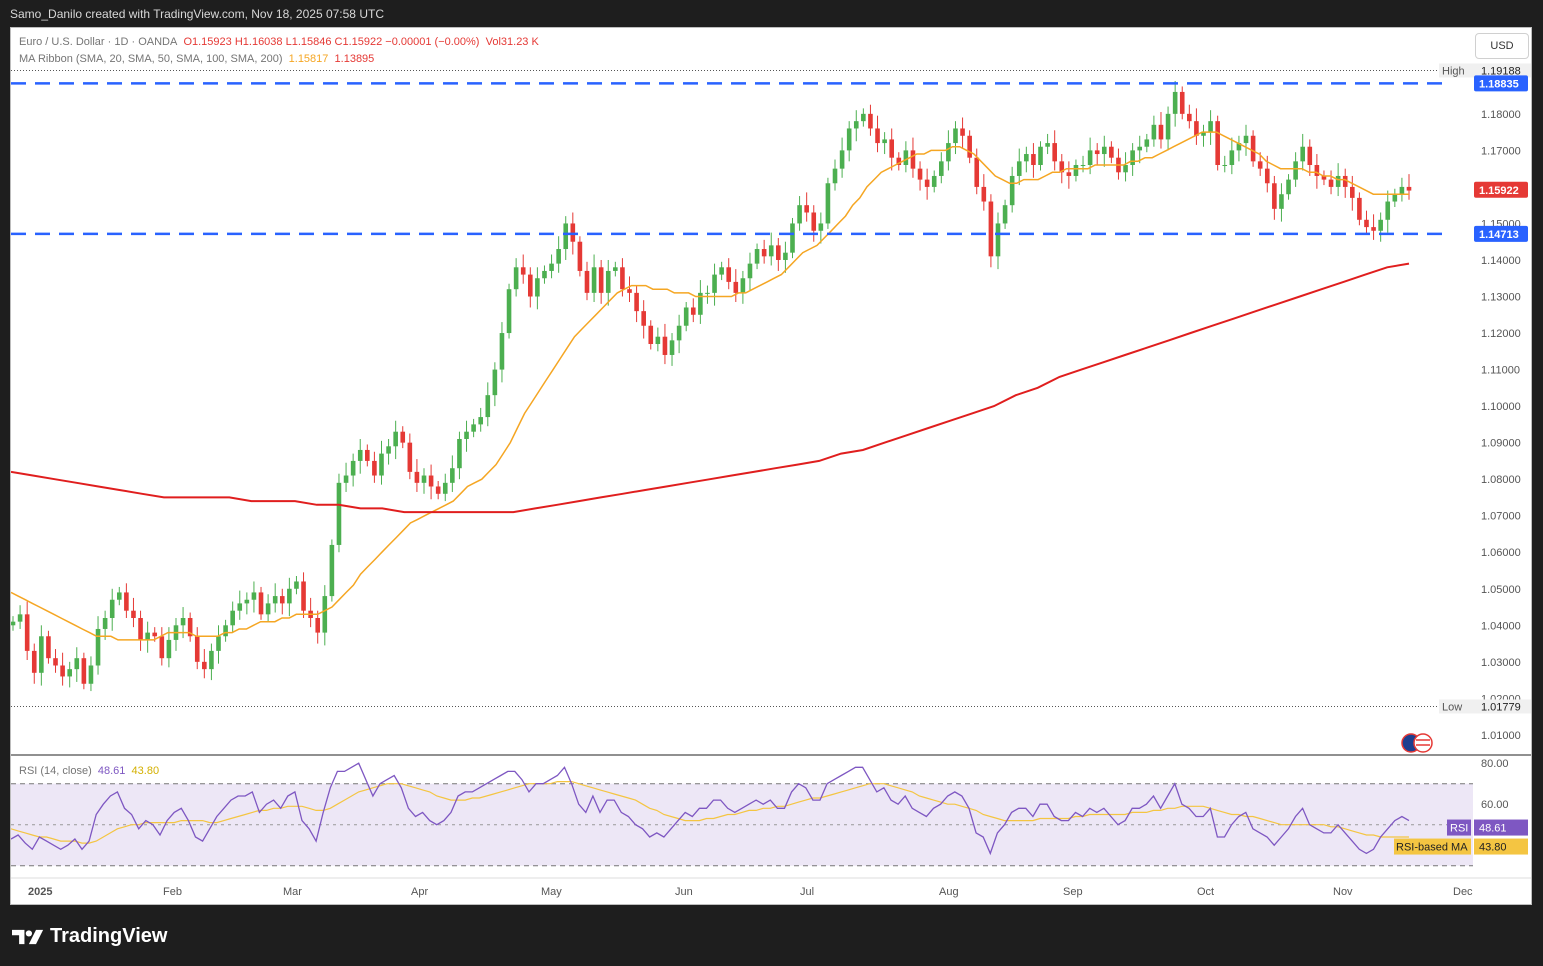  What do you see at coordinates (1502, 46) in the screenshot?
I see `currency-button: USD` at bounding box center [1502, 46].